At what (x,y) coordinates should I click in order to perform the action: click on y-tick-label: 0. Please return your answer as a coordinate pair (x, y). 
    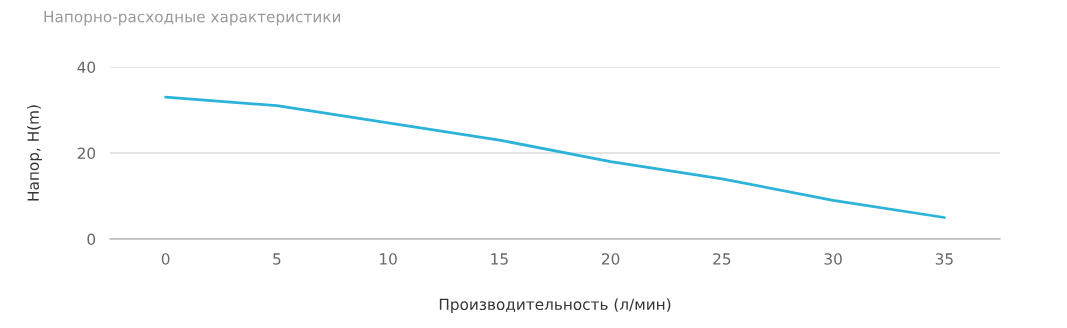
    Looking at the image, I should click on (91, 239).